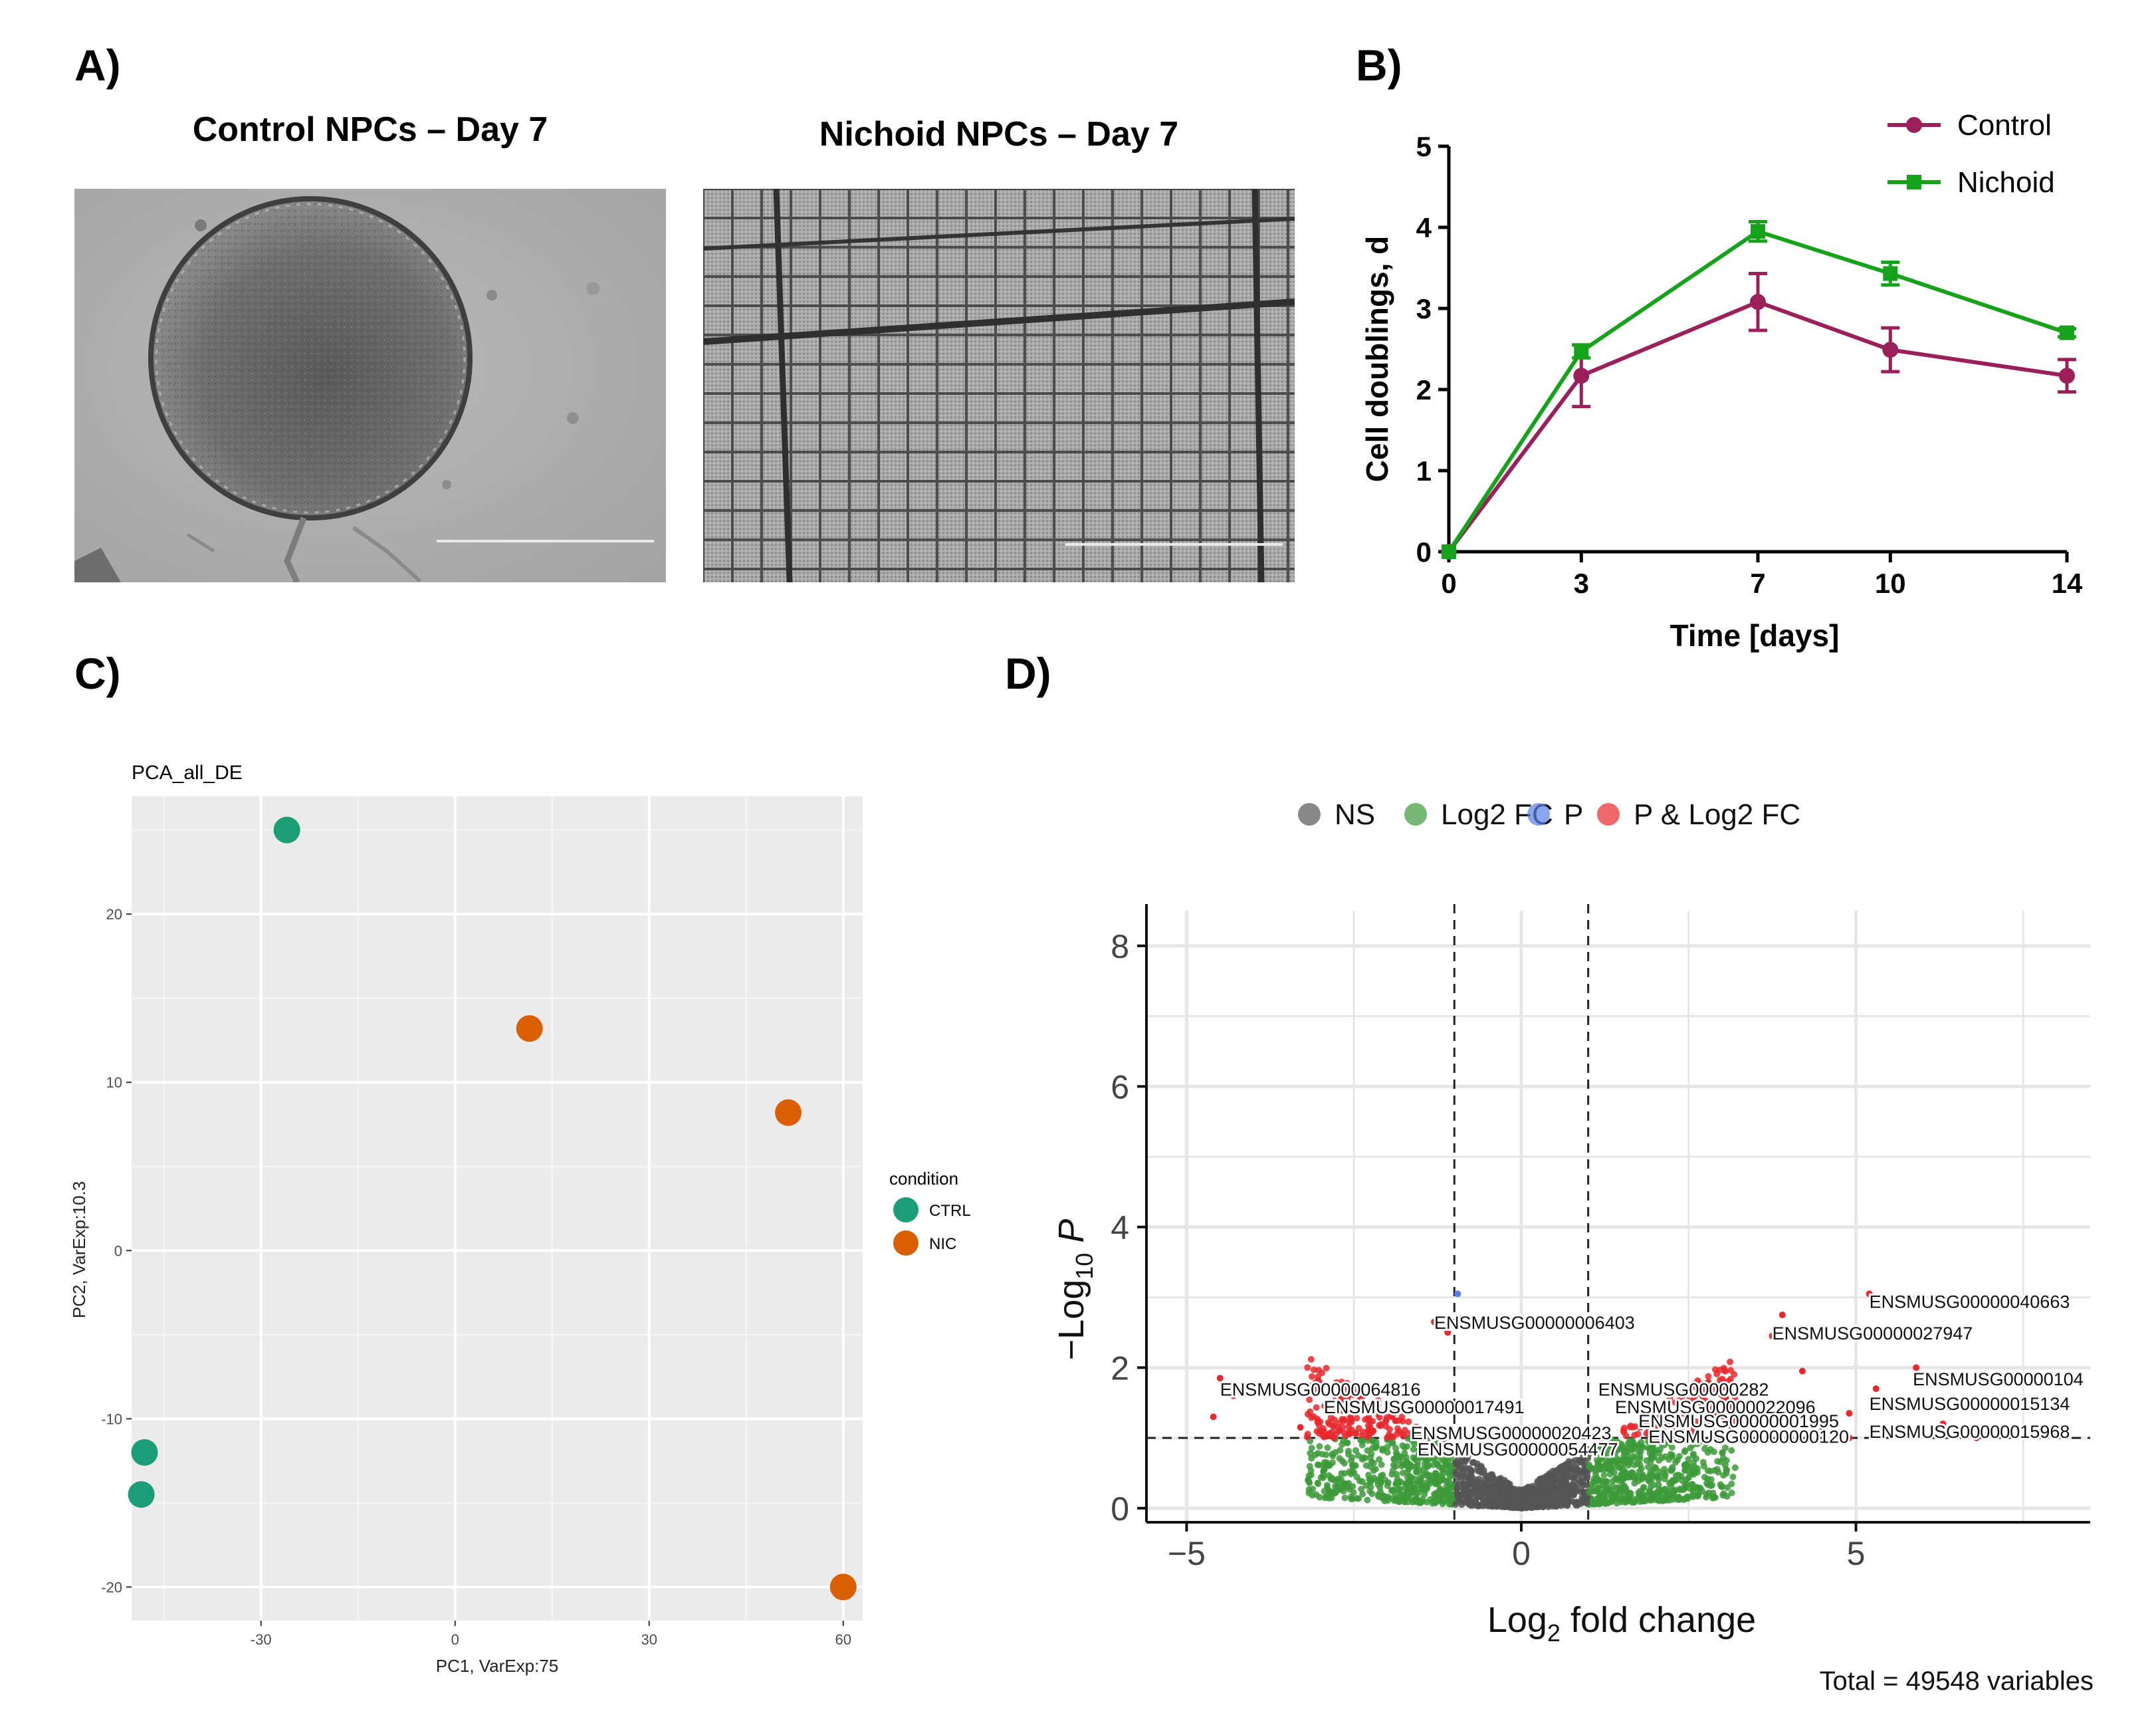 This screenshot has width=2156, height=1725. What do you see at coordinates (1074, 1290) in the screenshot?
I see `chart-d-y-label: −Log10 P` at bounding box center [1074, 1290].